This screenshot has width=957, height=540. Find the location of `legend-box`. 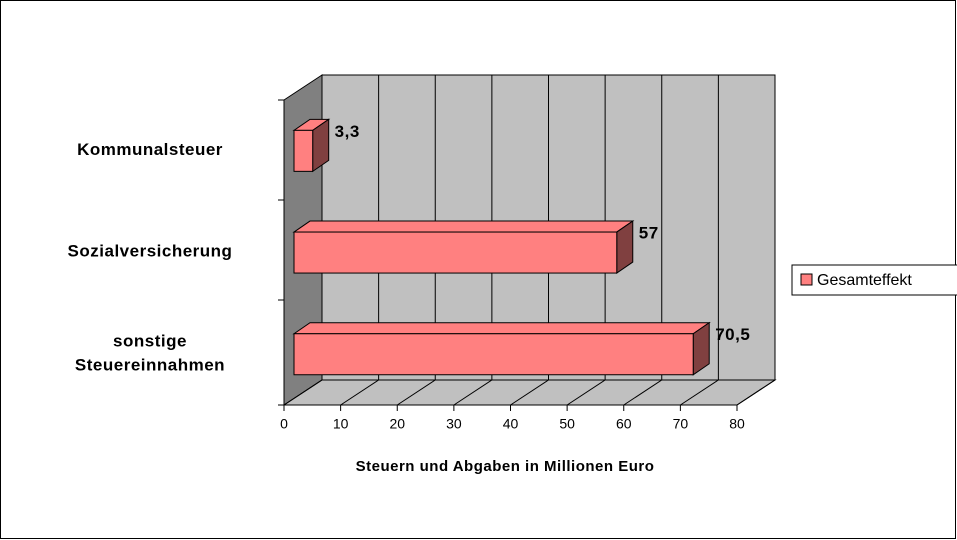

legend-box is located at coordinates (874, 280).